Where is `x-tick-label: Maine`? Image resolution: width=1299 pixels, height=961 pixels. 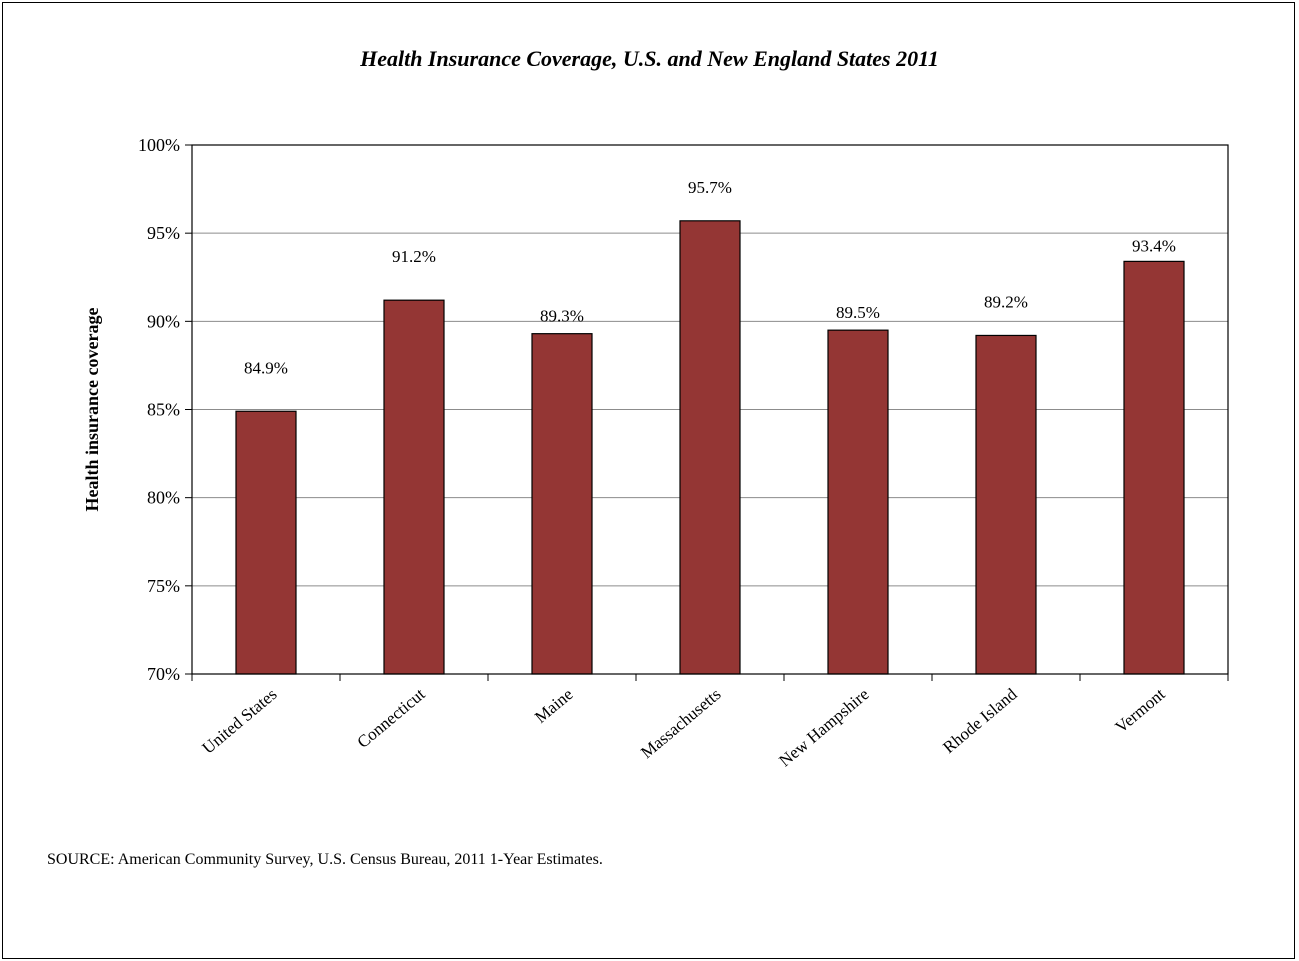 x-tick-label: Maine is located at coordinates (553, 706).